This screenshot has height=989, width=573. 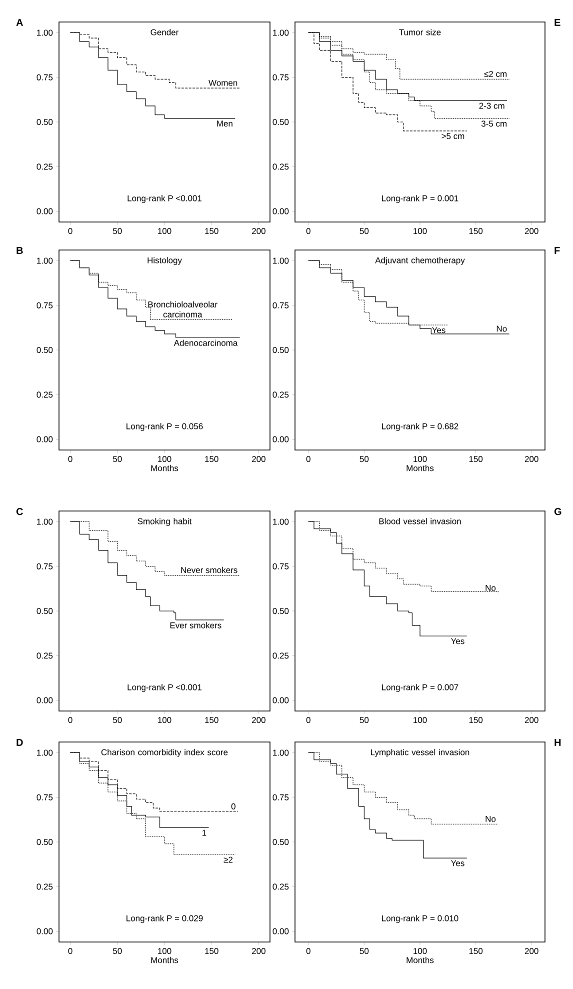 I want to click on series-label: Women, so click(x=223, y=83).